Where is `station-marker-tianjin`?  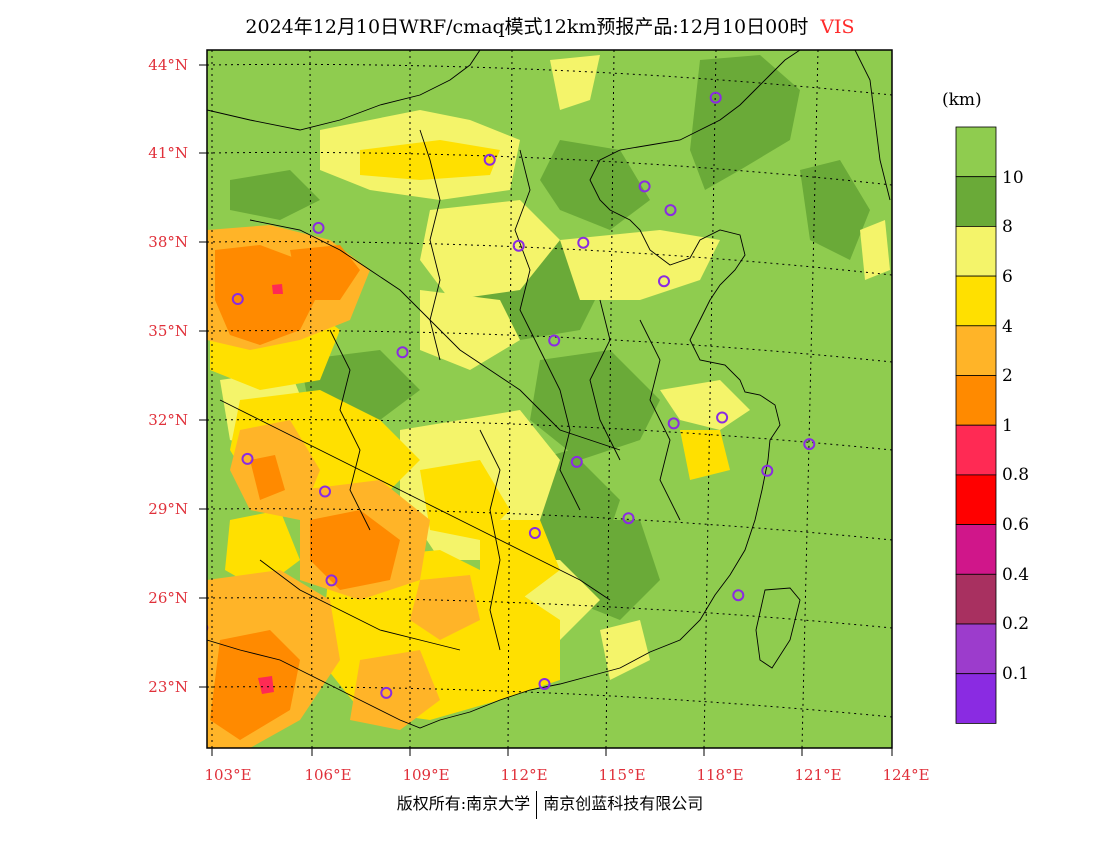 station-marker-tianjin is located at coordinates (670, 210).